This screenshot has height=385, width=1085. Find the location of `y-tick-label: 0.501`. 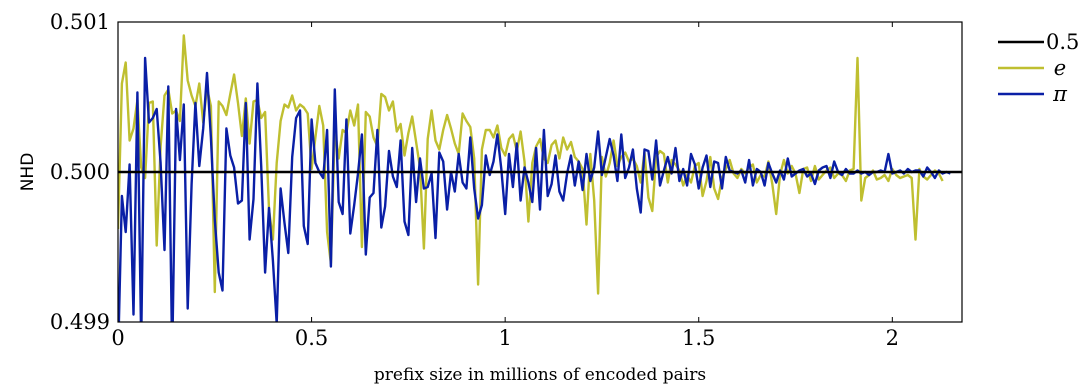

y-tick-label: 0.501 is located at coordinates (80, 22).